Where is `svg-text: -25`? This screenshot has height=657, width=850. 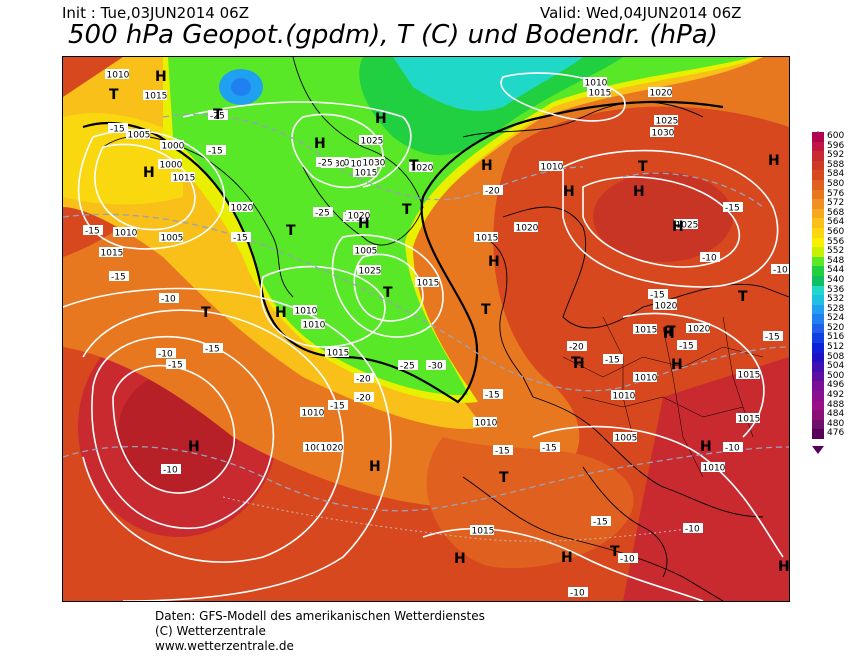 svg-text: -25 is located at coordinates (325, 164).